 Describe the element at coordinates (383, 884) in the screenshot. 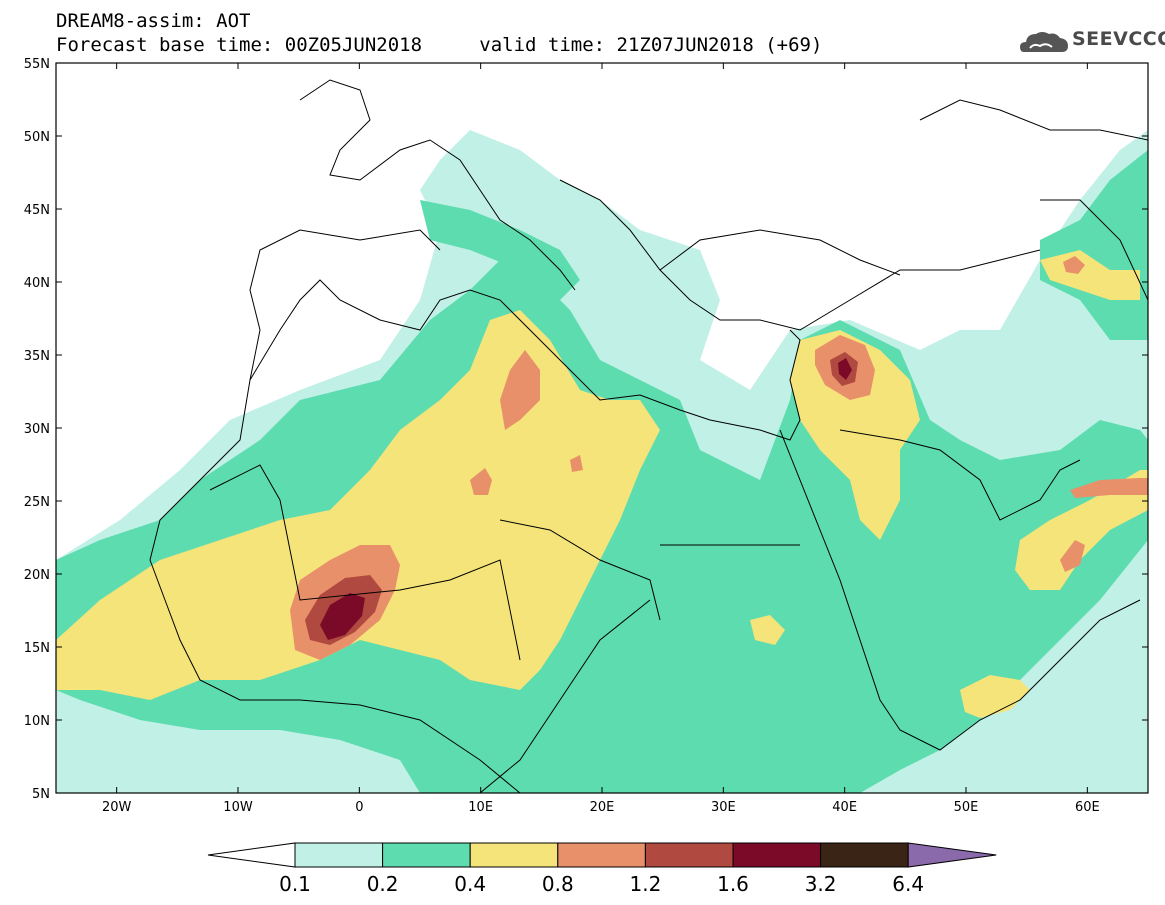

I see `colorbar-label: 0.2` at that location.